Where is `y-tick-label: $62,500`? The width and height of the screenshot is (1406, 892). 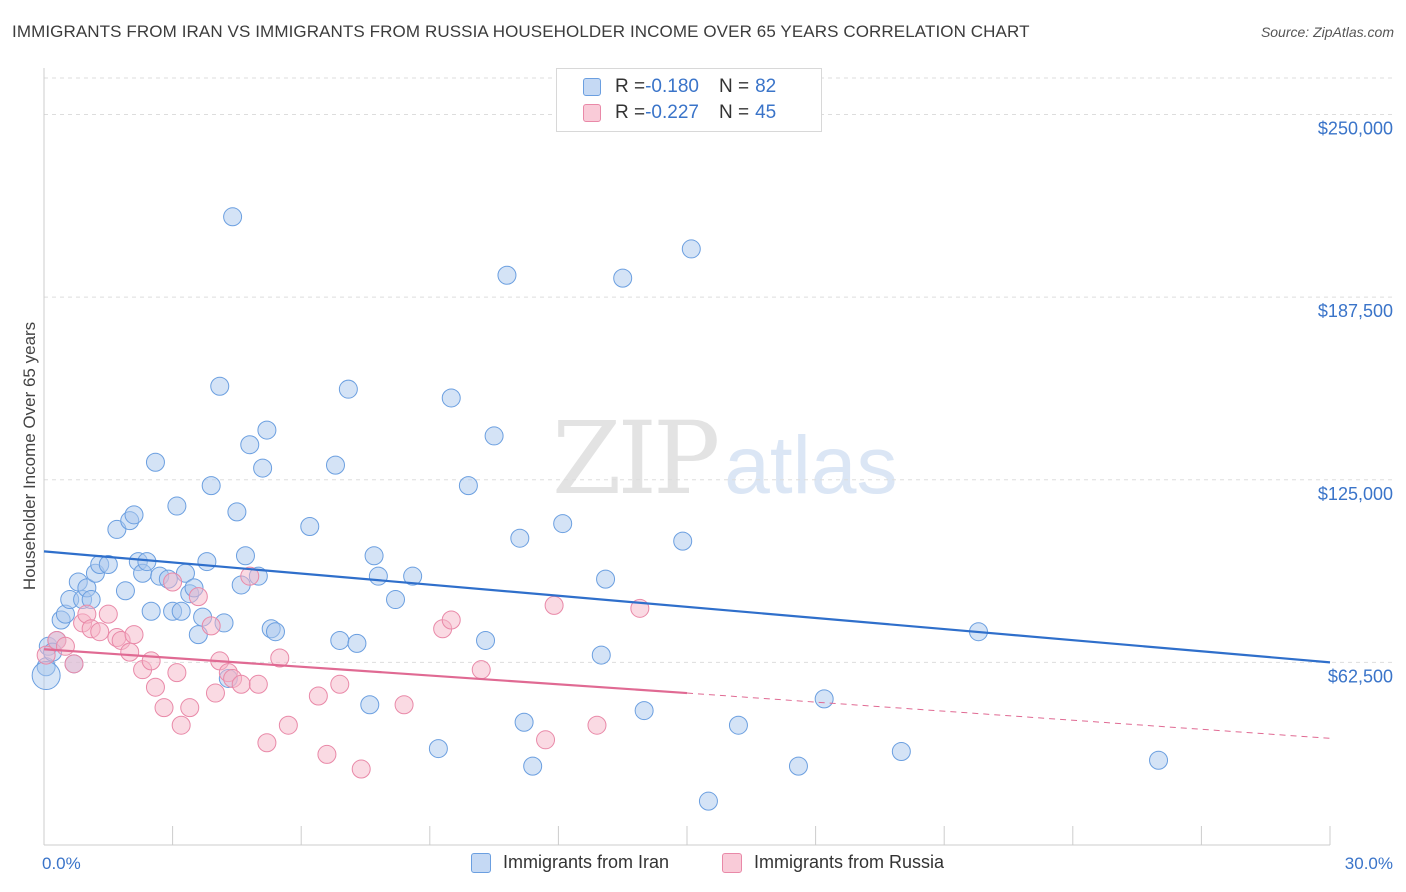 y-tick-label: $62,500 is located at coordinates (1360, 676).